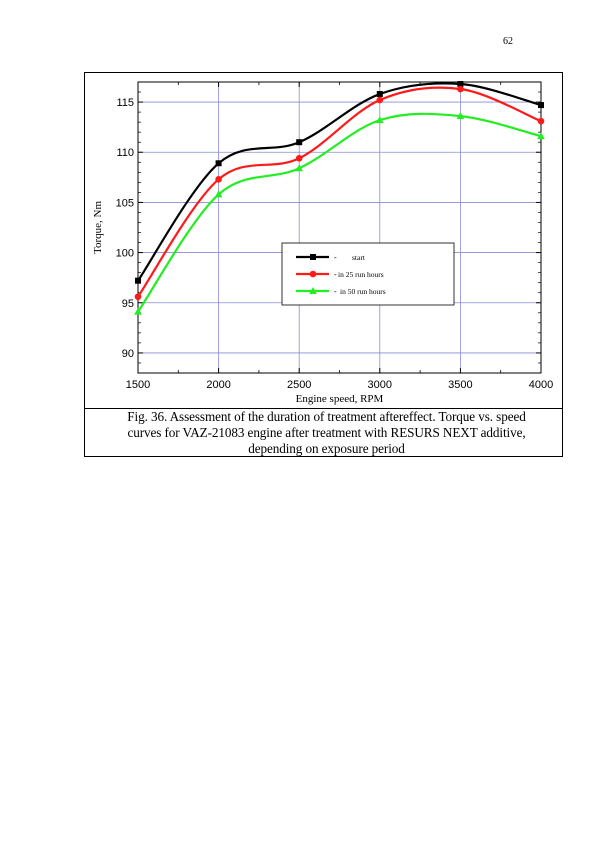 Image resolution: width=595 pixels, height=842 pixels. I want to click on legend-label: in 50 run hours, so click(363, 291).